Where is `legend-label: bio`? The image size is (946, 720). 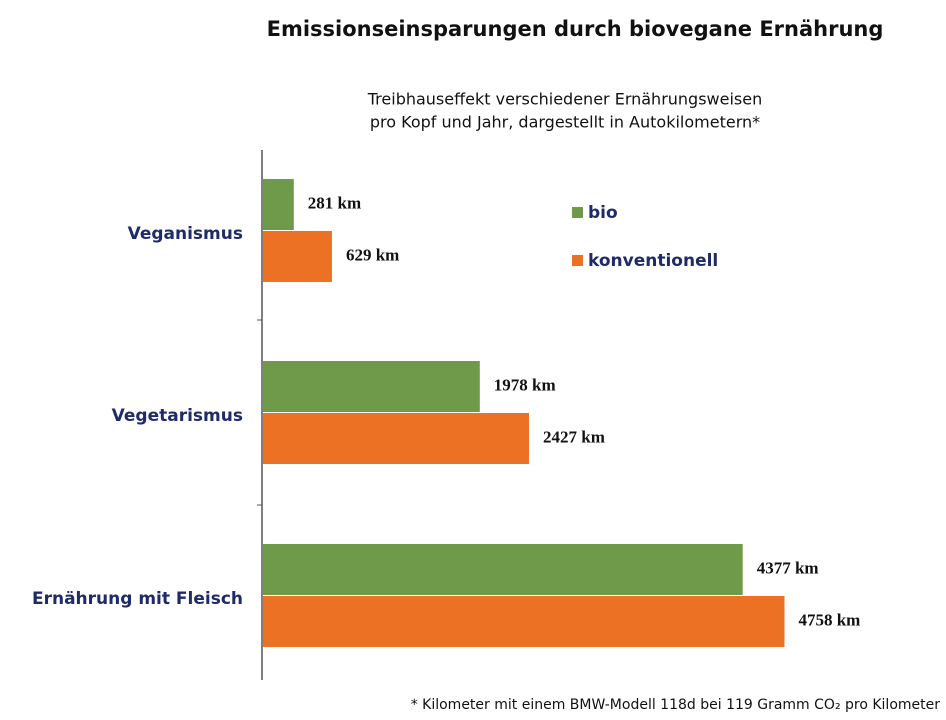
legend-label: bio is located at coordinates (603, 213).